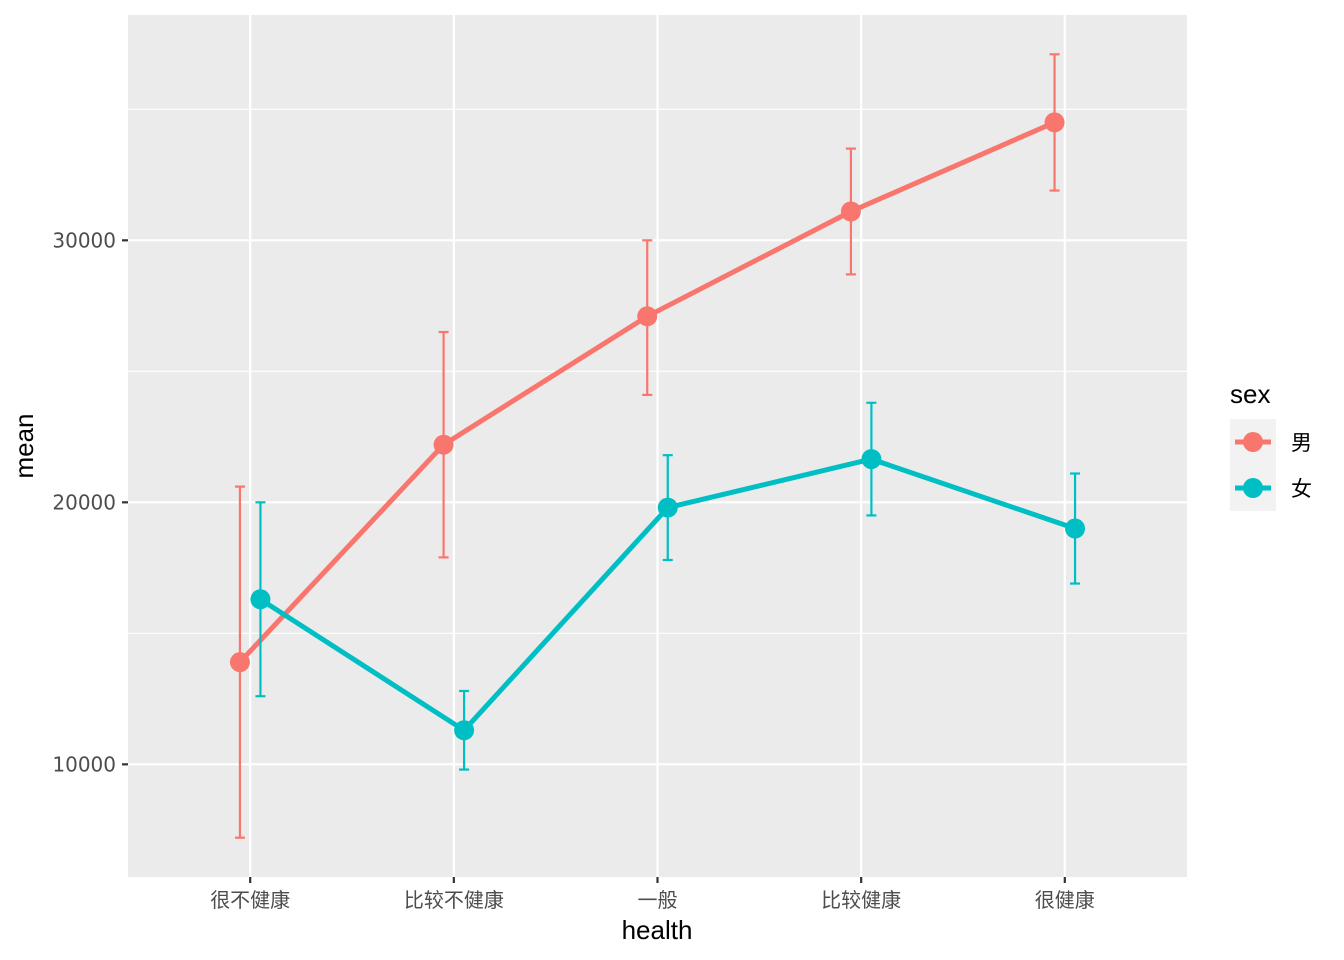 This screenshot has height=960, width=1344. Describe the element at coordinates (1301, 489) in the screenshot. I see `legend-label: 女` at that location.